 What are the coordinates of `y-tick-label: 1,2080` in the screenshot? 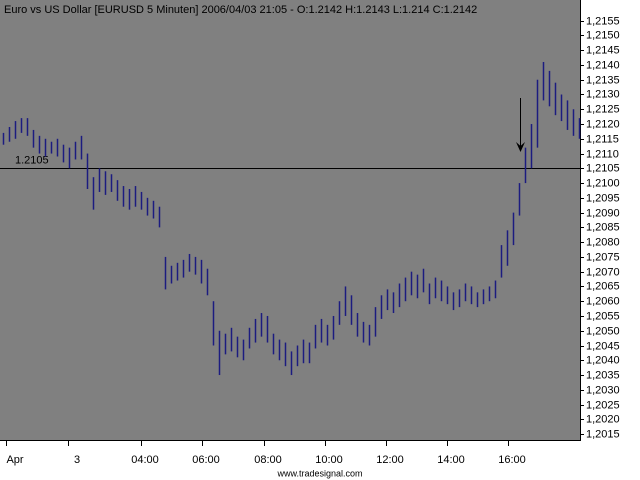 It's located at (603, 242).